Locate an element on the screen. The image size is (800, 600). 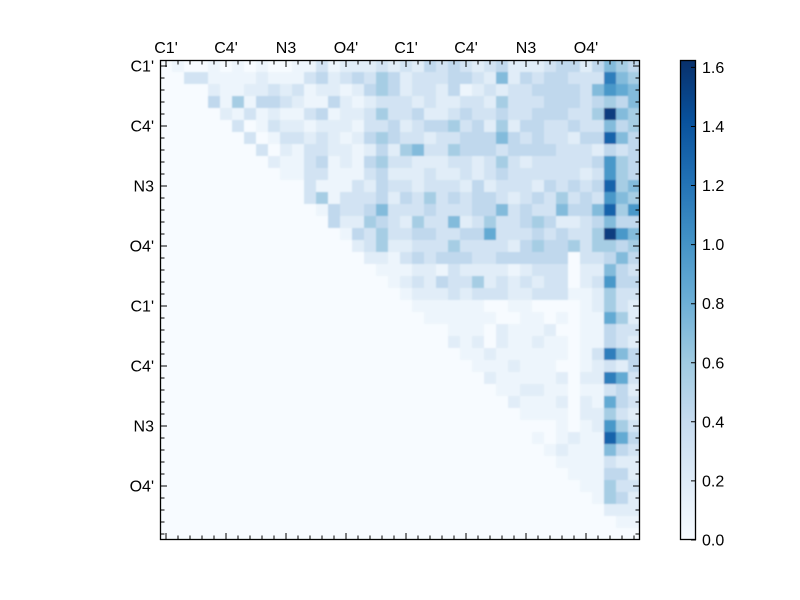
svg-text: 1.4 is located at coordinates (713, 127).